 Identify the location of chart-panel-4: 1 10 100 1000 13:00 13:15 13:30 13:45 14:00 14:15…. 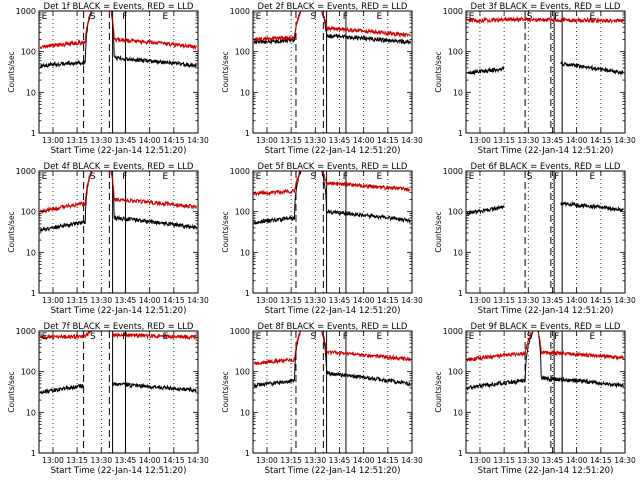
(108, 239).